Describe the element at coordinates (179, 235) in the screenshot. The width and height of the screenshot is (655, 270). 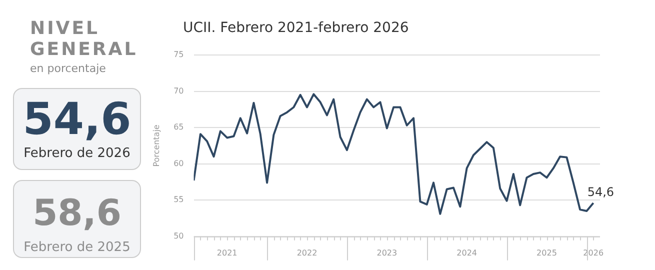
I see `y-tick-label: 50` at that location.